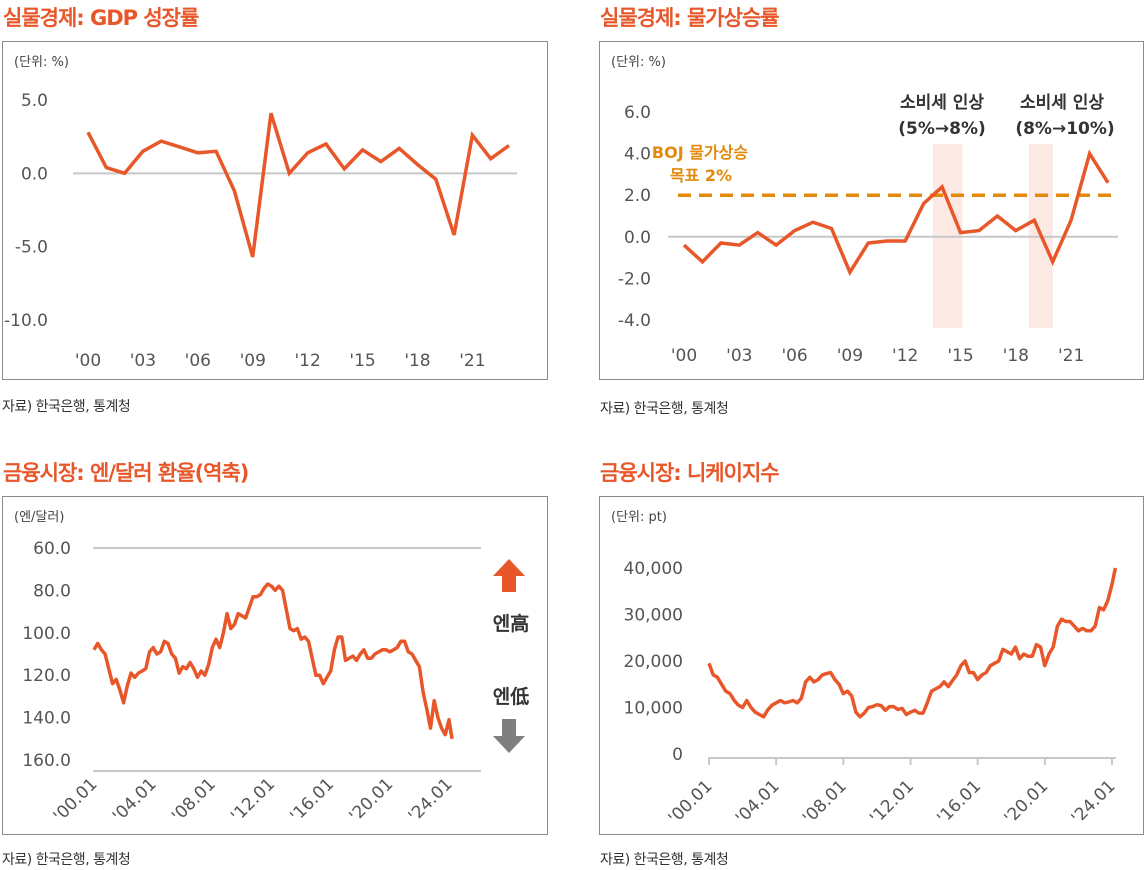 Image resolution: width=1146 pixels, height=870 pixels. I want to click on y-tick-label: 160.0, so click(46, 761).